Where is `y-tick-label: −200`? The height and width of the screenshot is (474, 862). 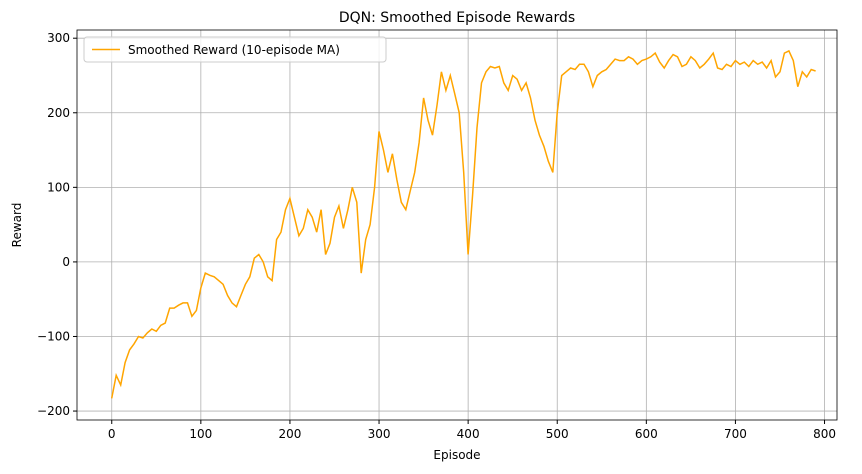
y-tick-label: −200 is located at coordinates (53, 411).